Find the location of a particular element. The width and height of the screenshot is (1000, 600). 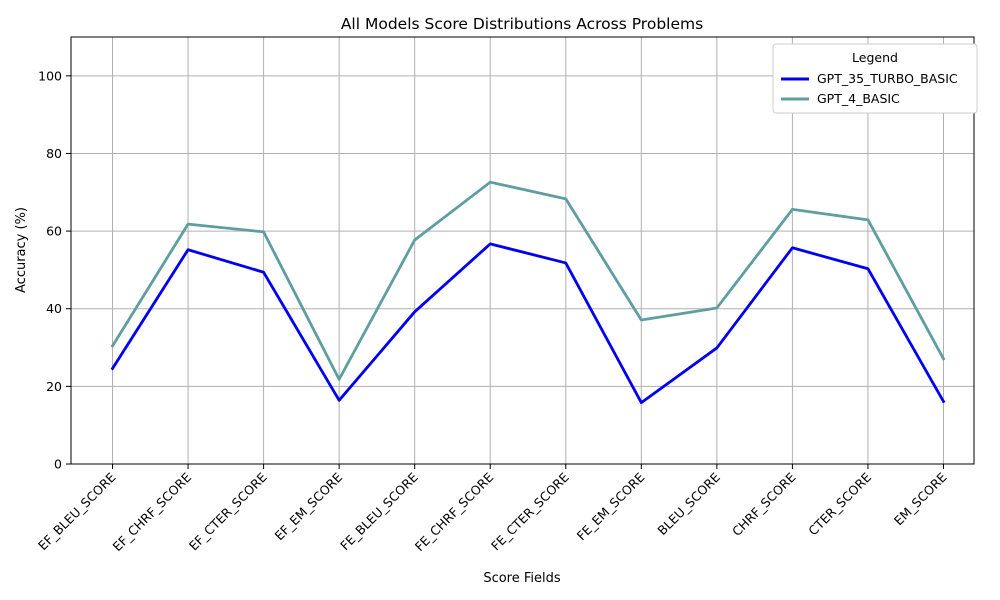

x-tick-label: EF_CHRF_SCORE is located at coordinates (152, 511).